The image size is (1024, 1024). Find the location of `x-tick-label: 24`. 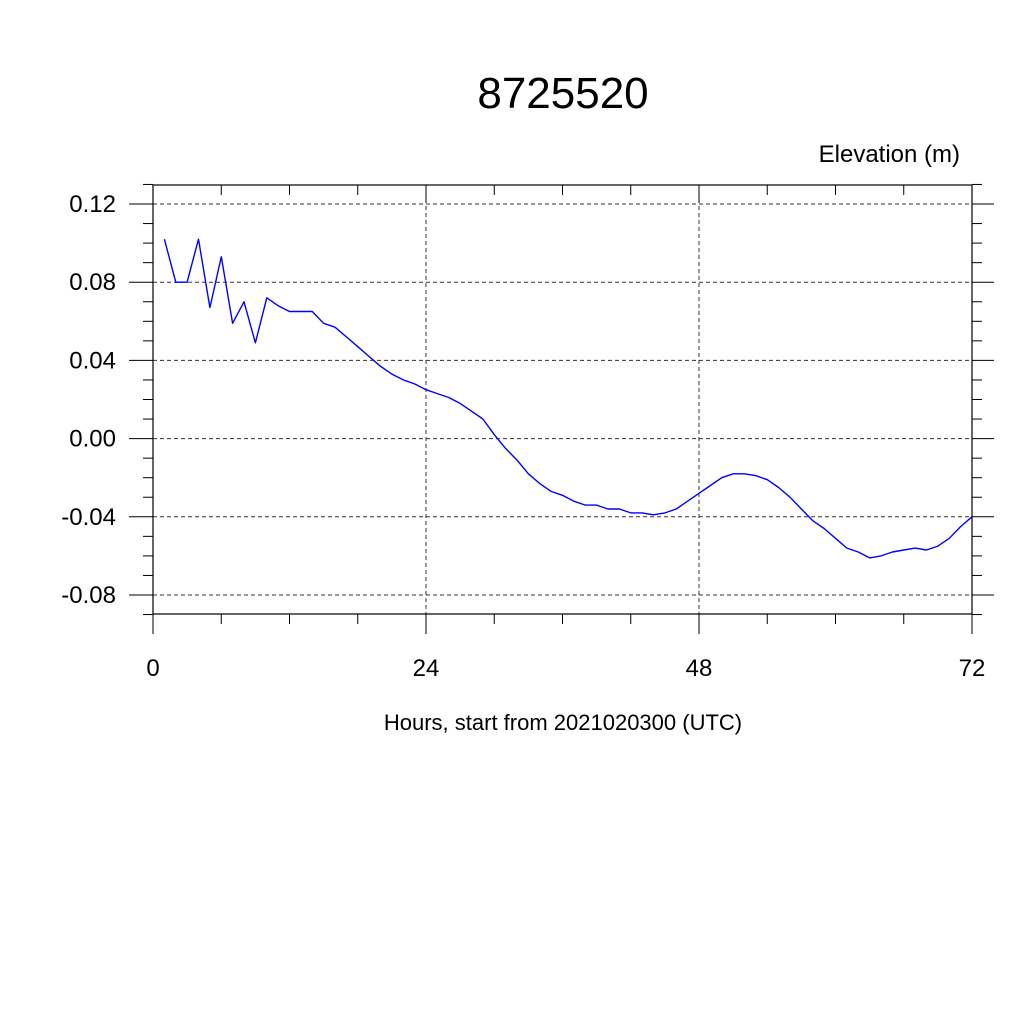

x-tick-label: 24 is located at coordinates (426, 668).